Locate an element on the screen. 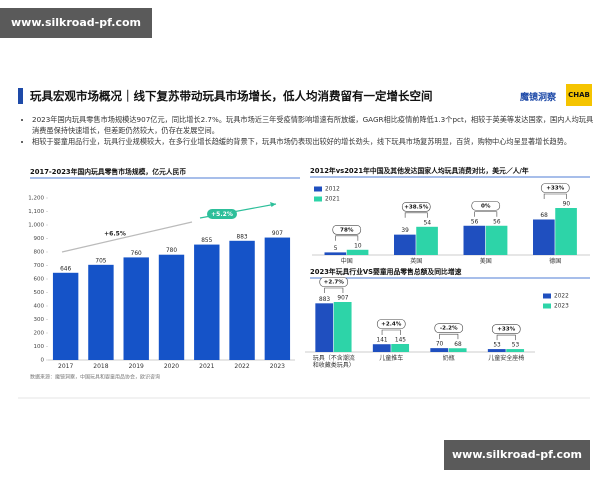  value-label: 90 is located at coordinates (567, 205).